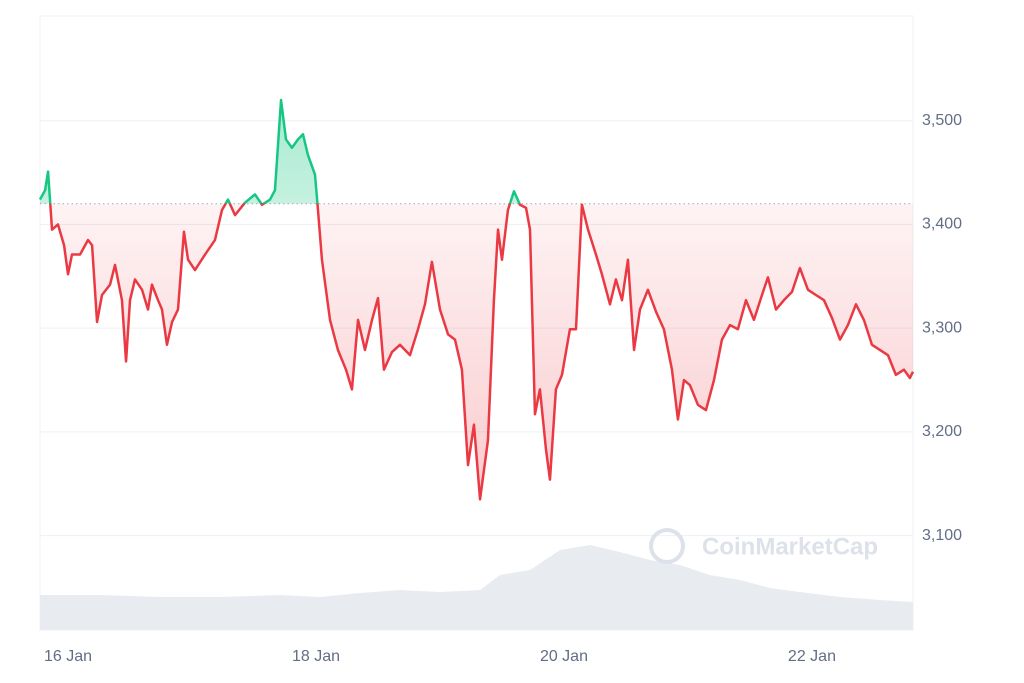  Describe the element at coordinates (942, 535) in the screenshot. I see `y-tick-label: 3,100` at that location.